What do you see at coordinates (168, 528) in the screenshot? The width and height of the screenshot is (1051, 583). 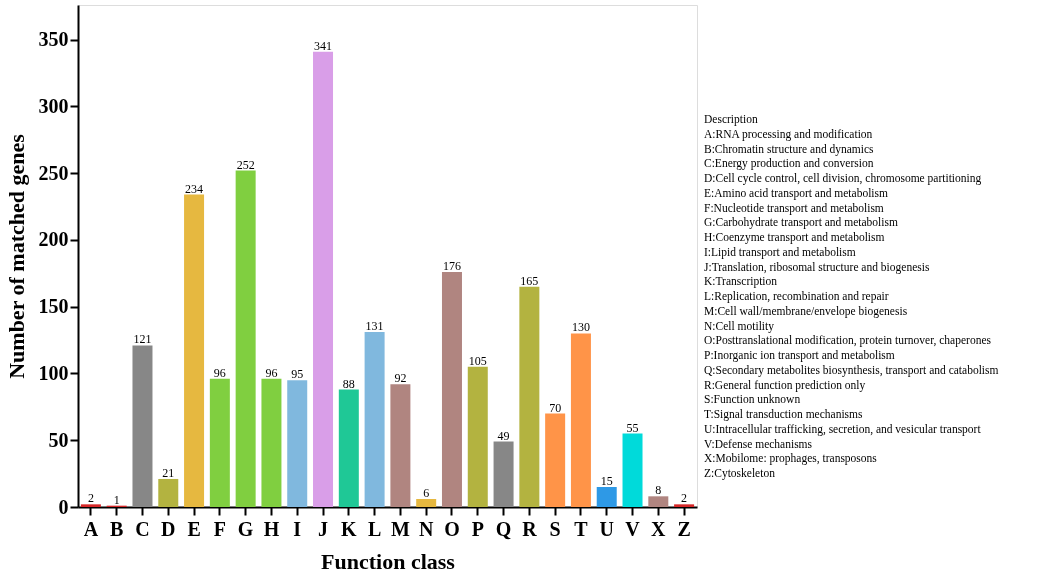 I see `x-tick-label: D` at bounding box center [168, 528].